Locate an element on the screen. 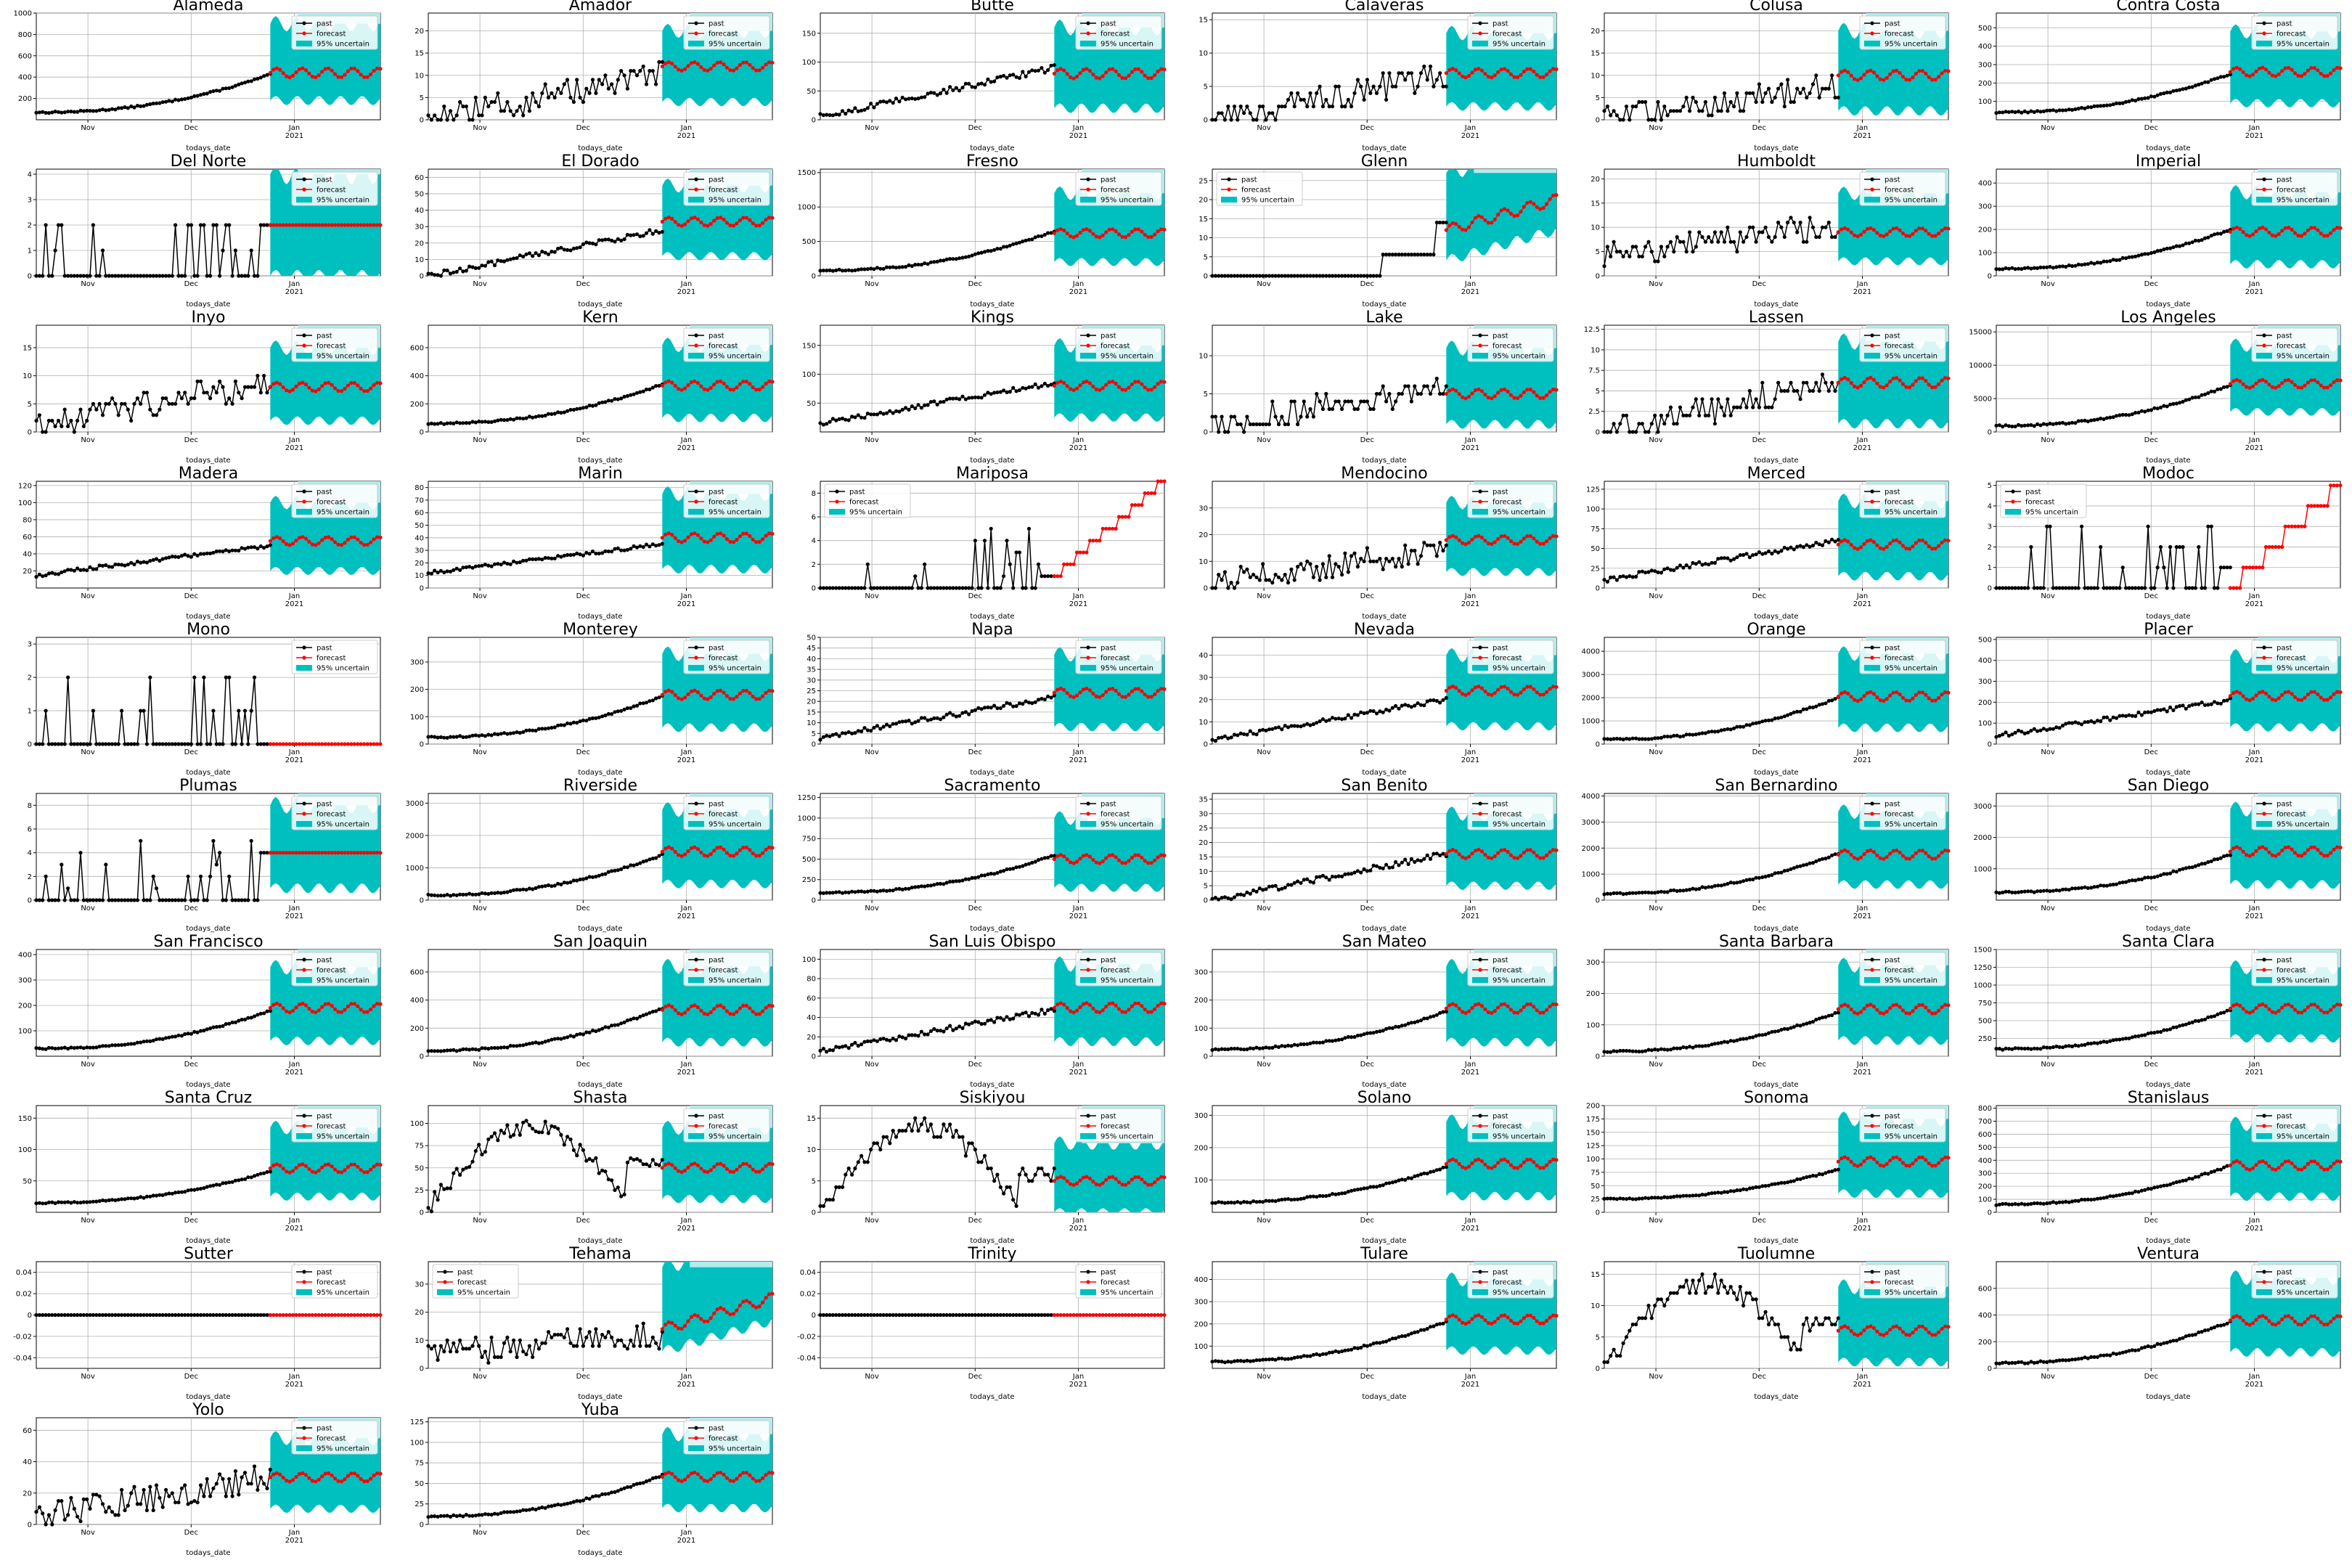 The image size is (2352, 1568). y-tick-label: 0 is located at coordinates (1598, 589).